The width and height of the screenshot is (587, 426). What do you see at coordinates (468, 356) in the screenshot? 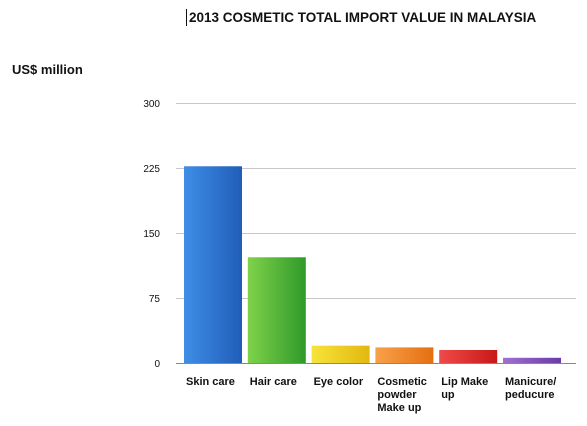
I see `bar-lip-make-up` at bounding box center [468, 356].